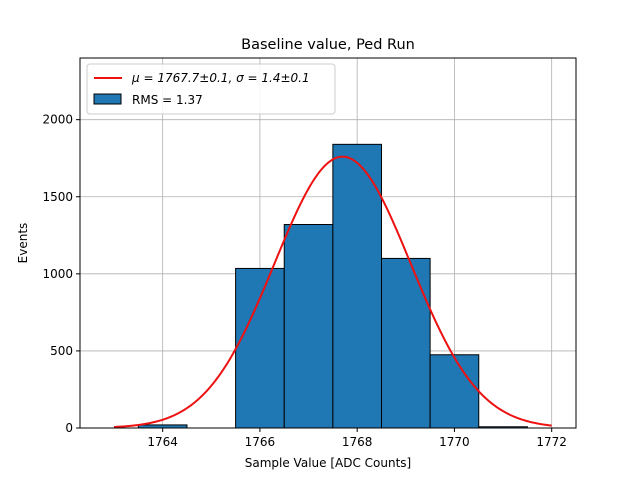 The width and height of the screenshot is (640, 480). Describe the element at coordinates (357, 442) in the screenshot. I see `x-tick-label: 1768` at that location.